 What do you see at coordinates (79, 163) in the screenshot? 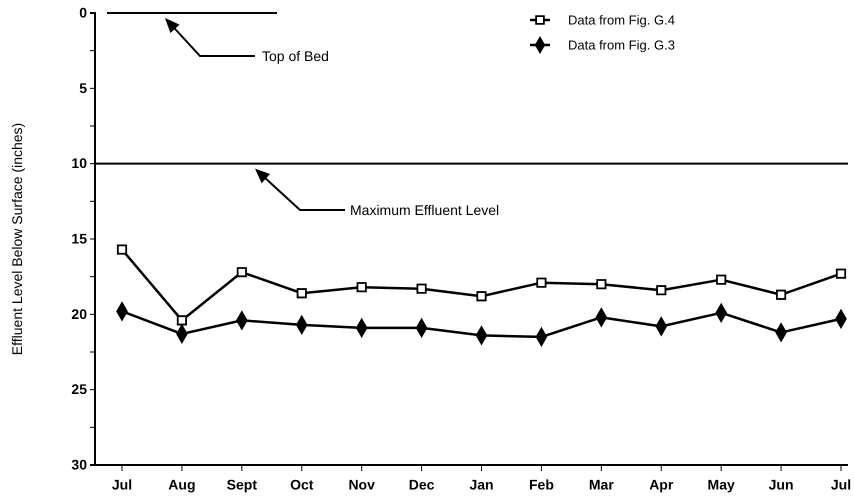
I see `y-tick-label: 10` at bounding box center [79, 163].